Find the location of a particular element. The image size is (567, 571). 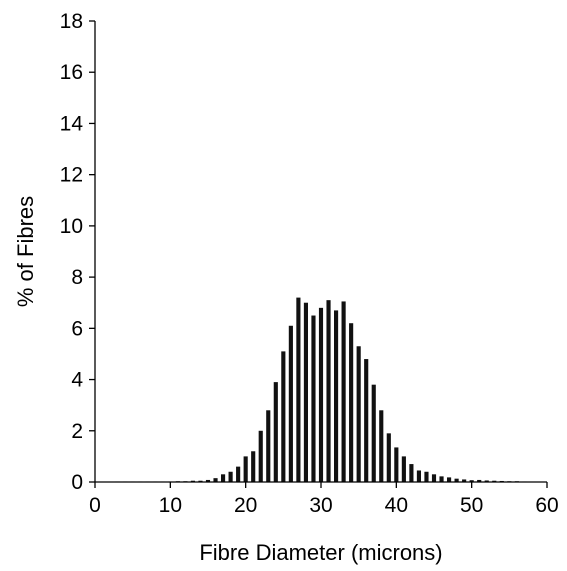

y-tick-label: 10 is located at coordinates (71, 226).